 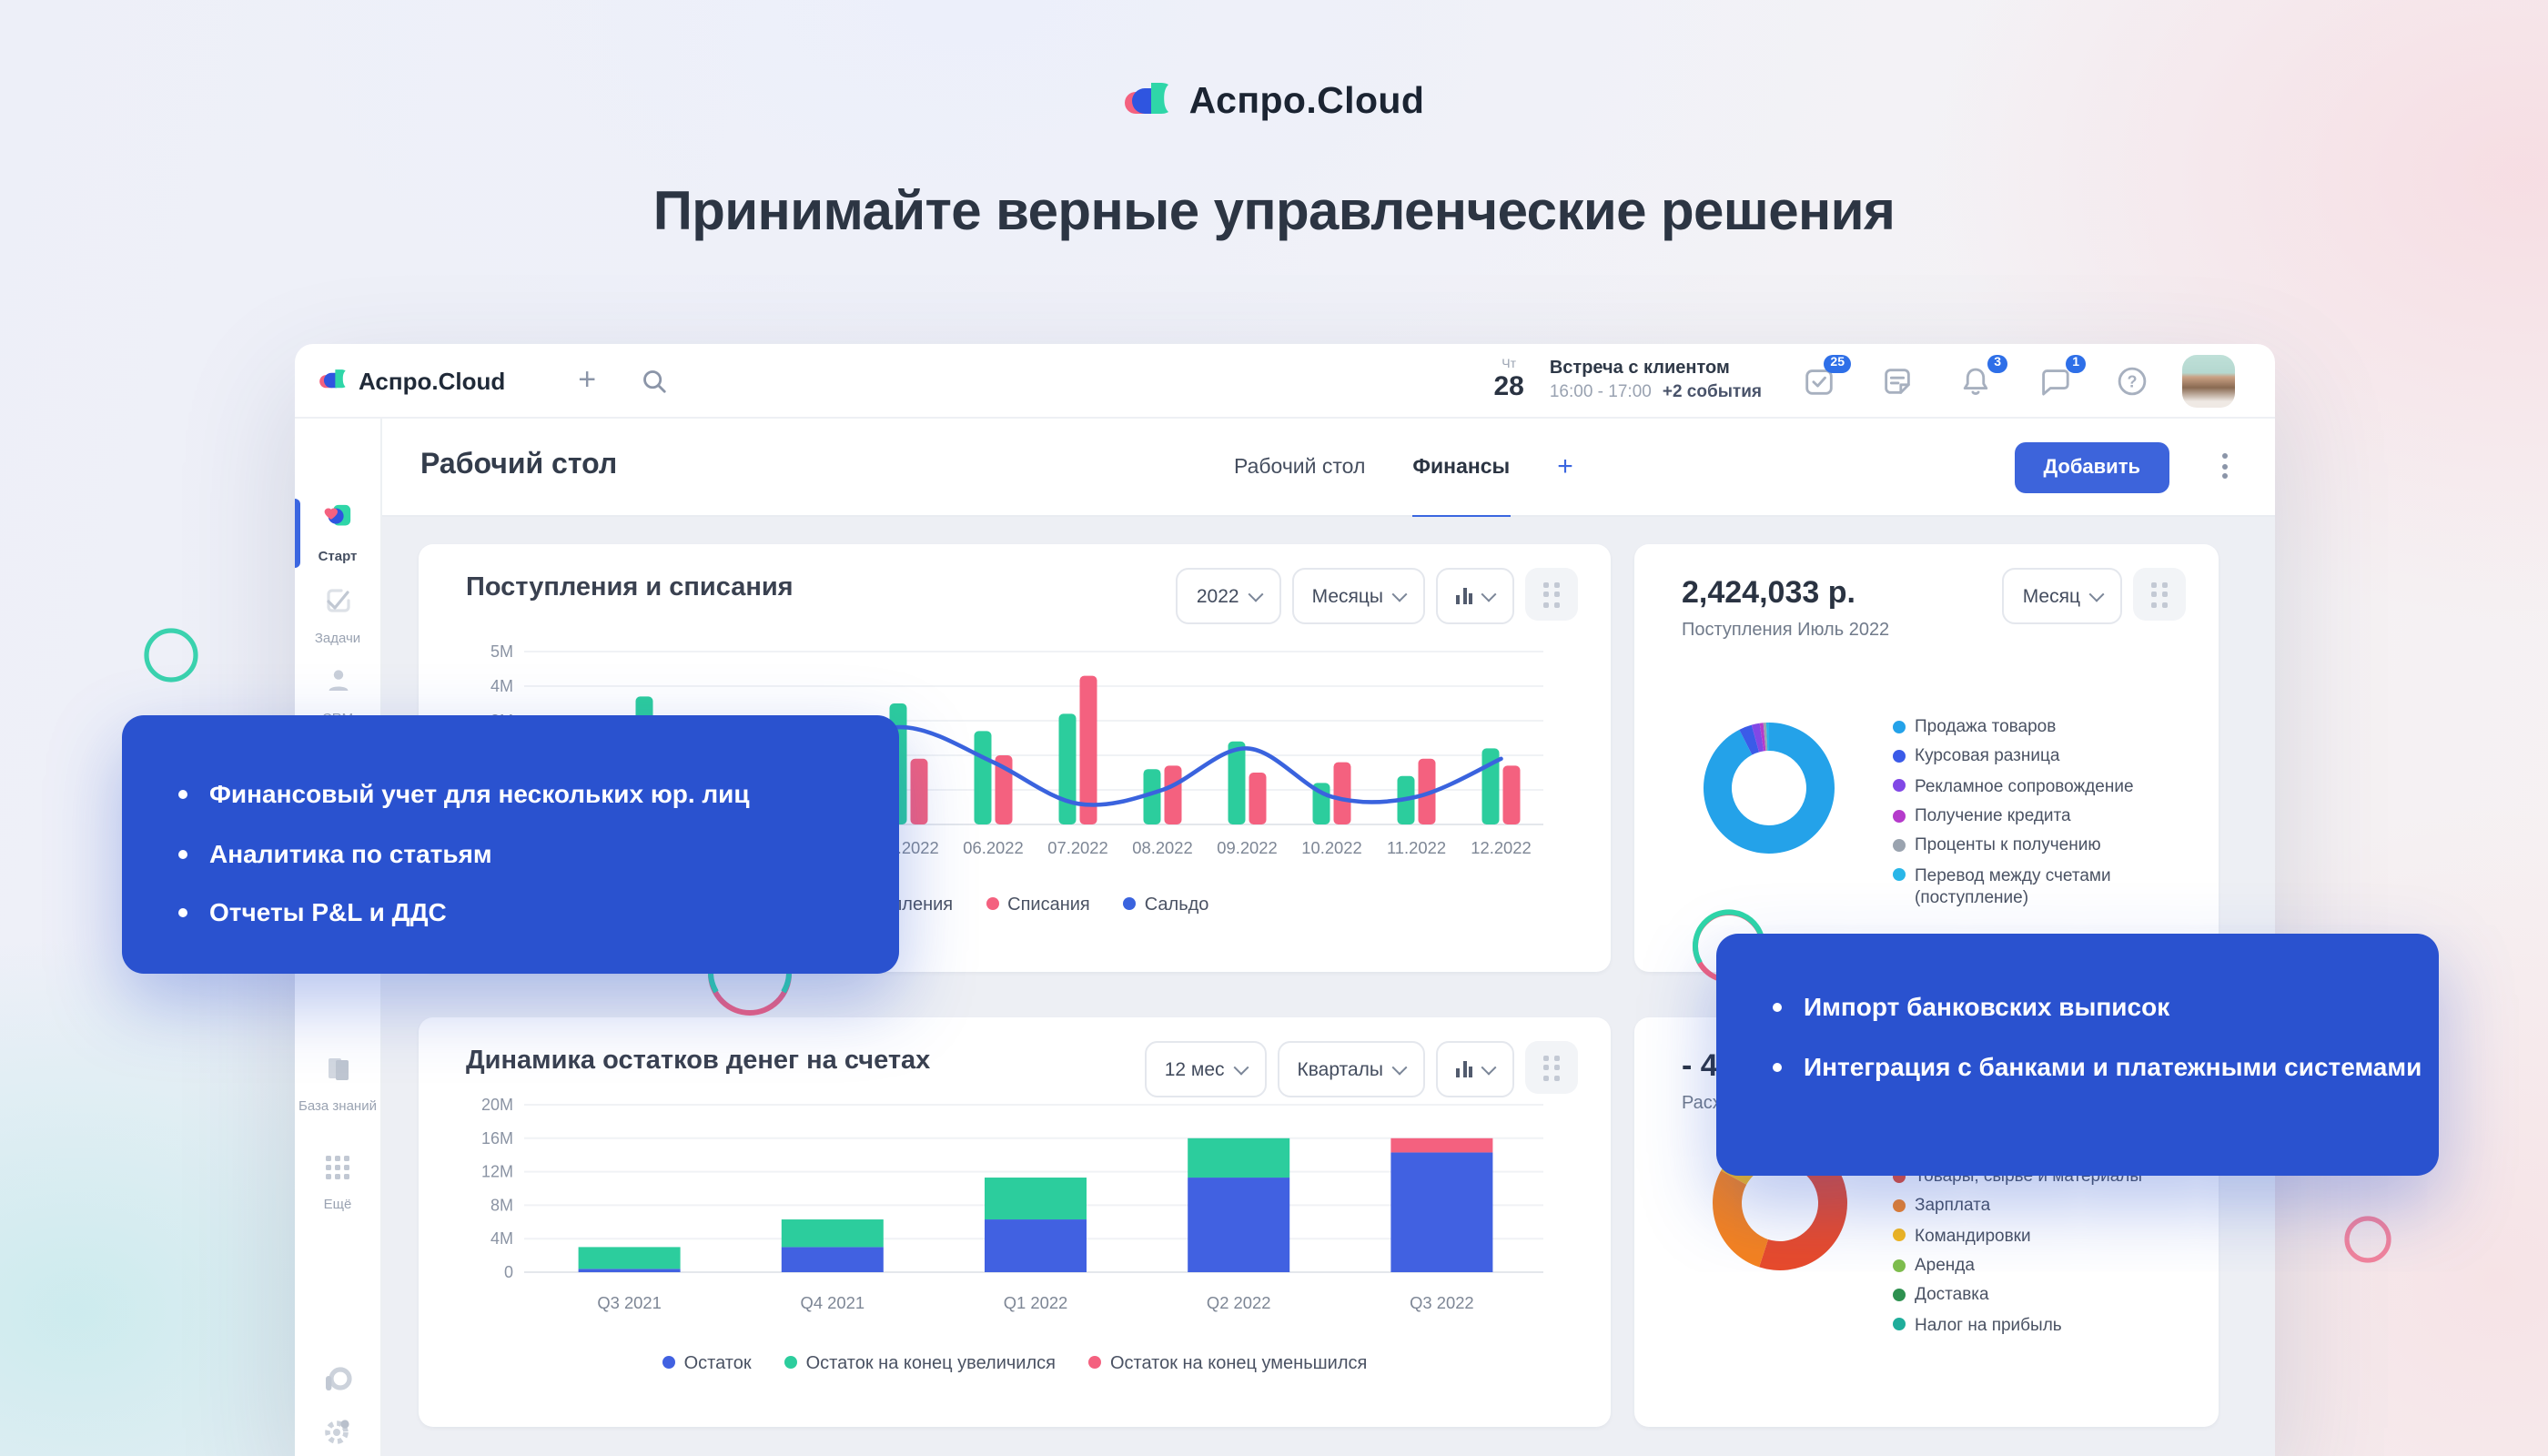 What do you see at coordinates (1239, 1303) in the screenshot?
I see `svg-text: Q2 2022` at bounding box center [1239, 1303].